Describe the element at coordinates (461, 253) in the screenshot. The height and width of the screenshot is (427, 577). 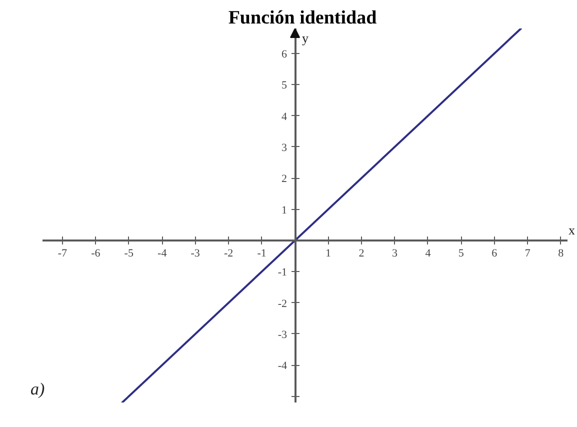
I see `x-tick-label: 5` at that location.